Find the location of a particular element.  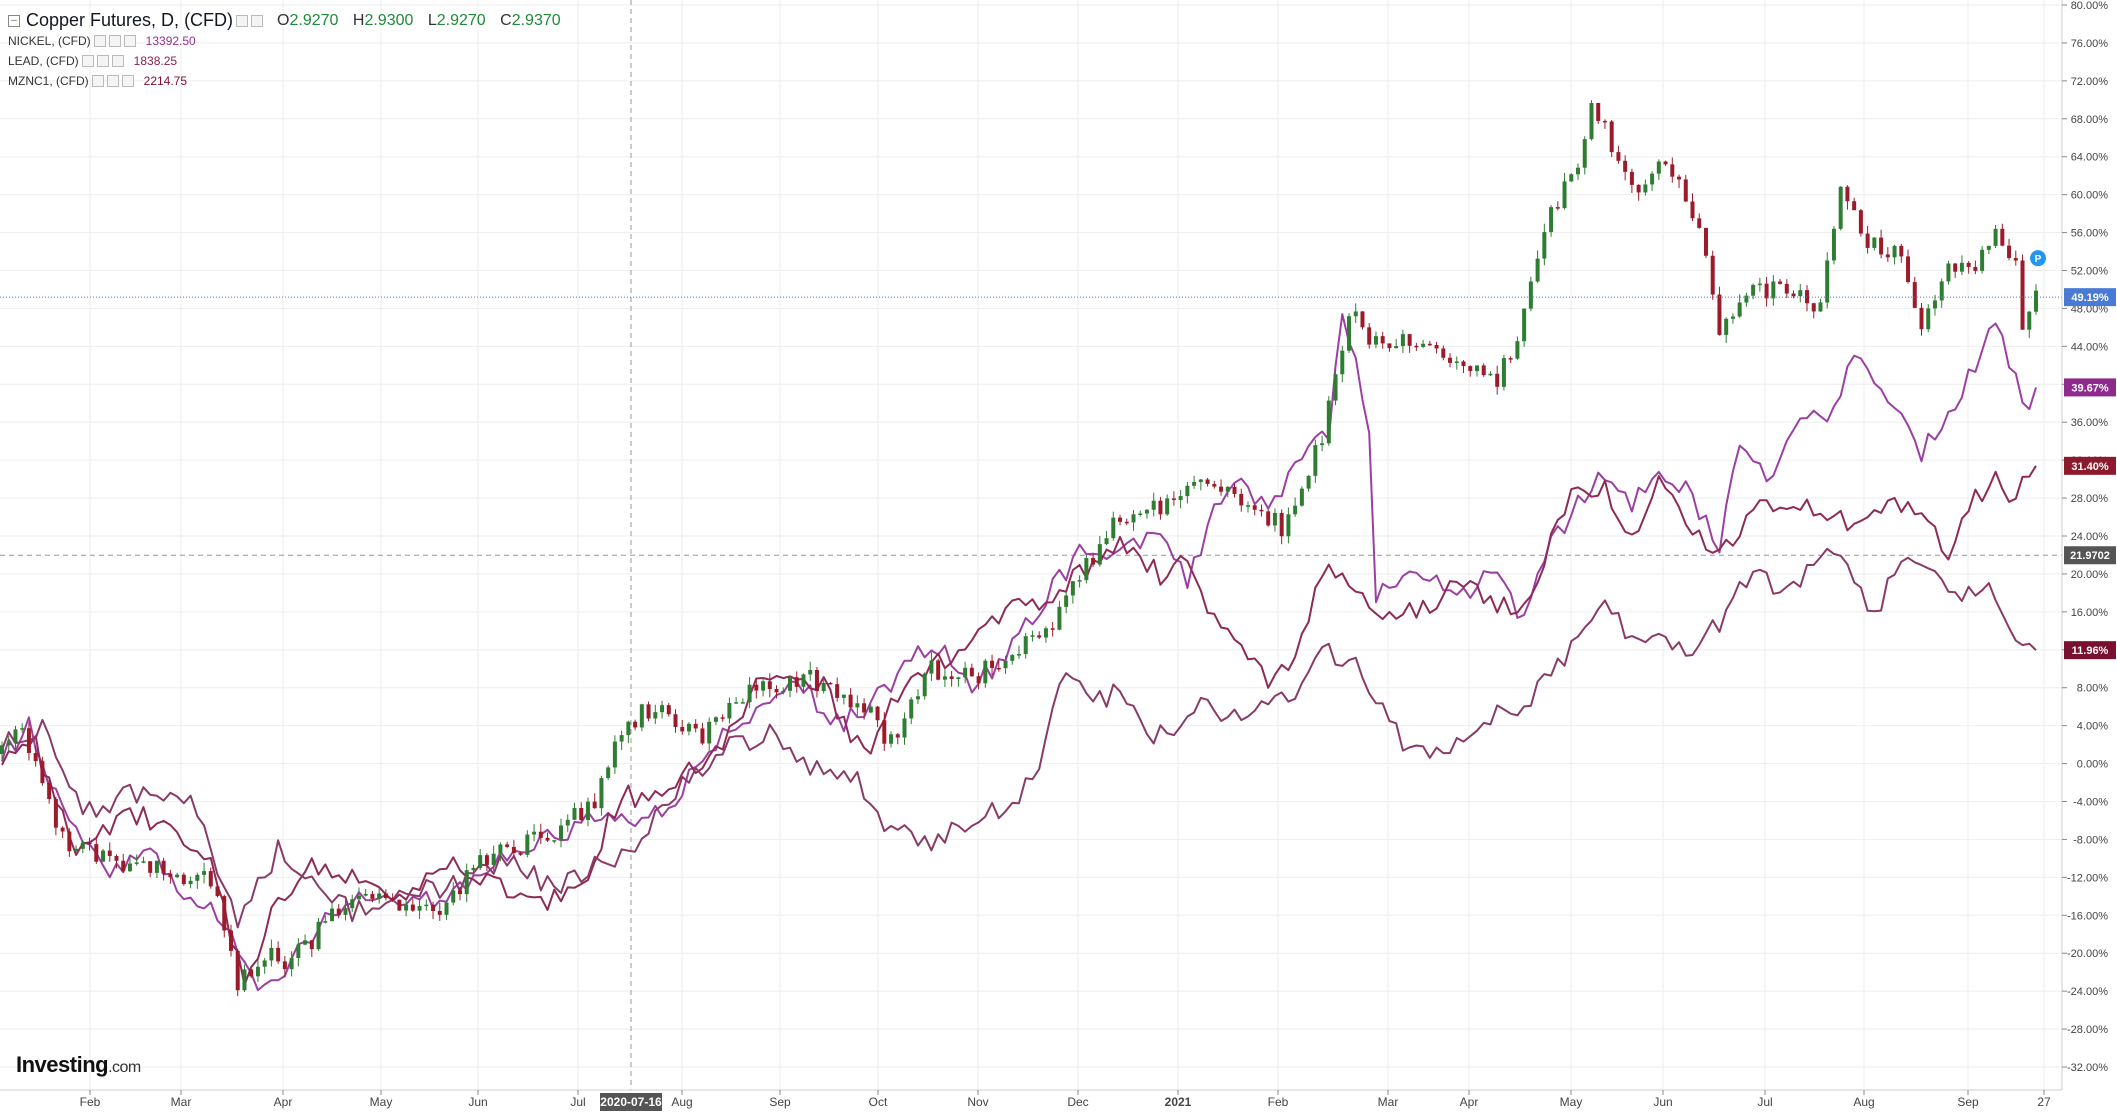

legend-lead: LEAD, (CFD) 1838.25 is located at coordinates (92, 61).